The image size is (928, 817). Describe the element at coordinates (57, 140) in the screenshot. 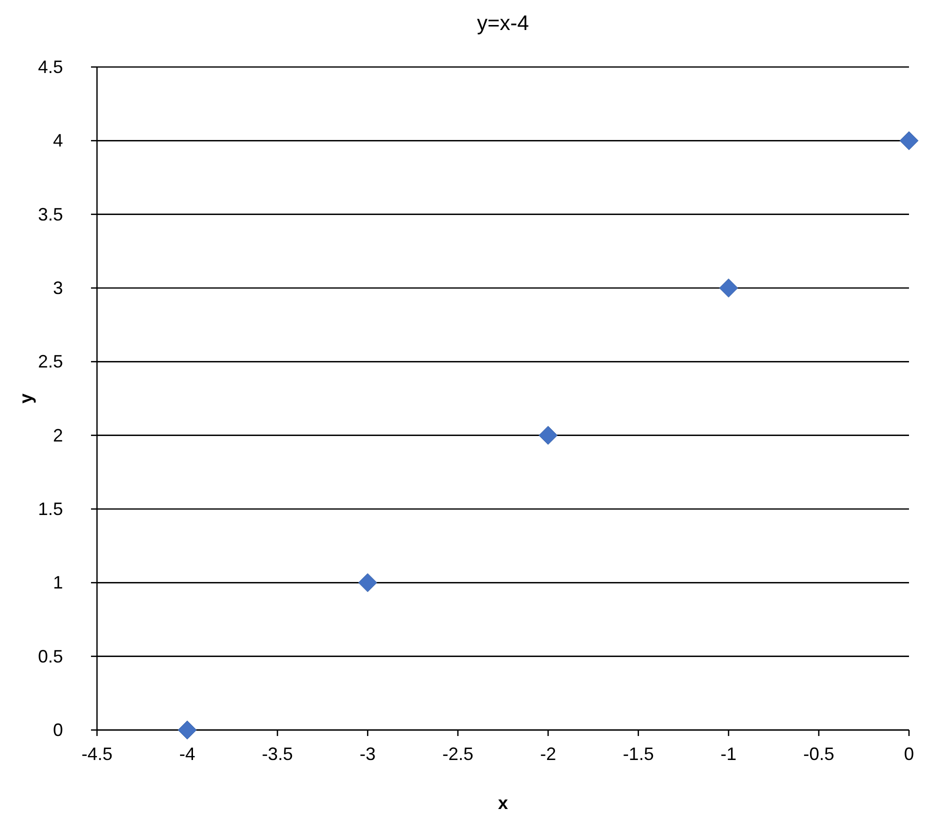

I see `y-tick-label: 4` at that location.